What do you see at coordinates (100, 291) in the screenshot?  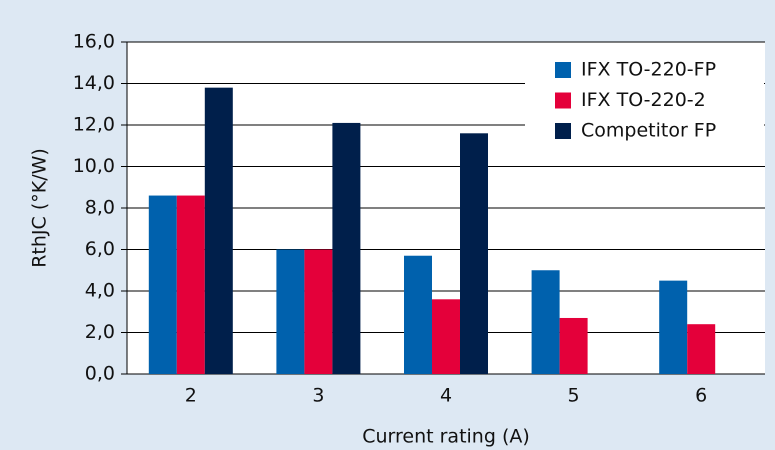 I see `y-tick-label: 4,0` at bounding box center [100, 291].